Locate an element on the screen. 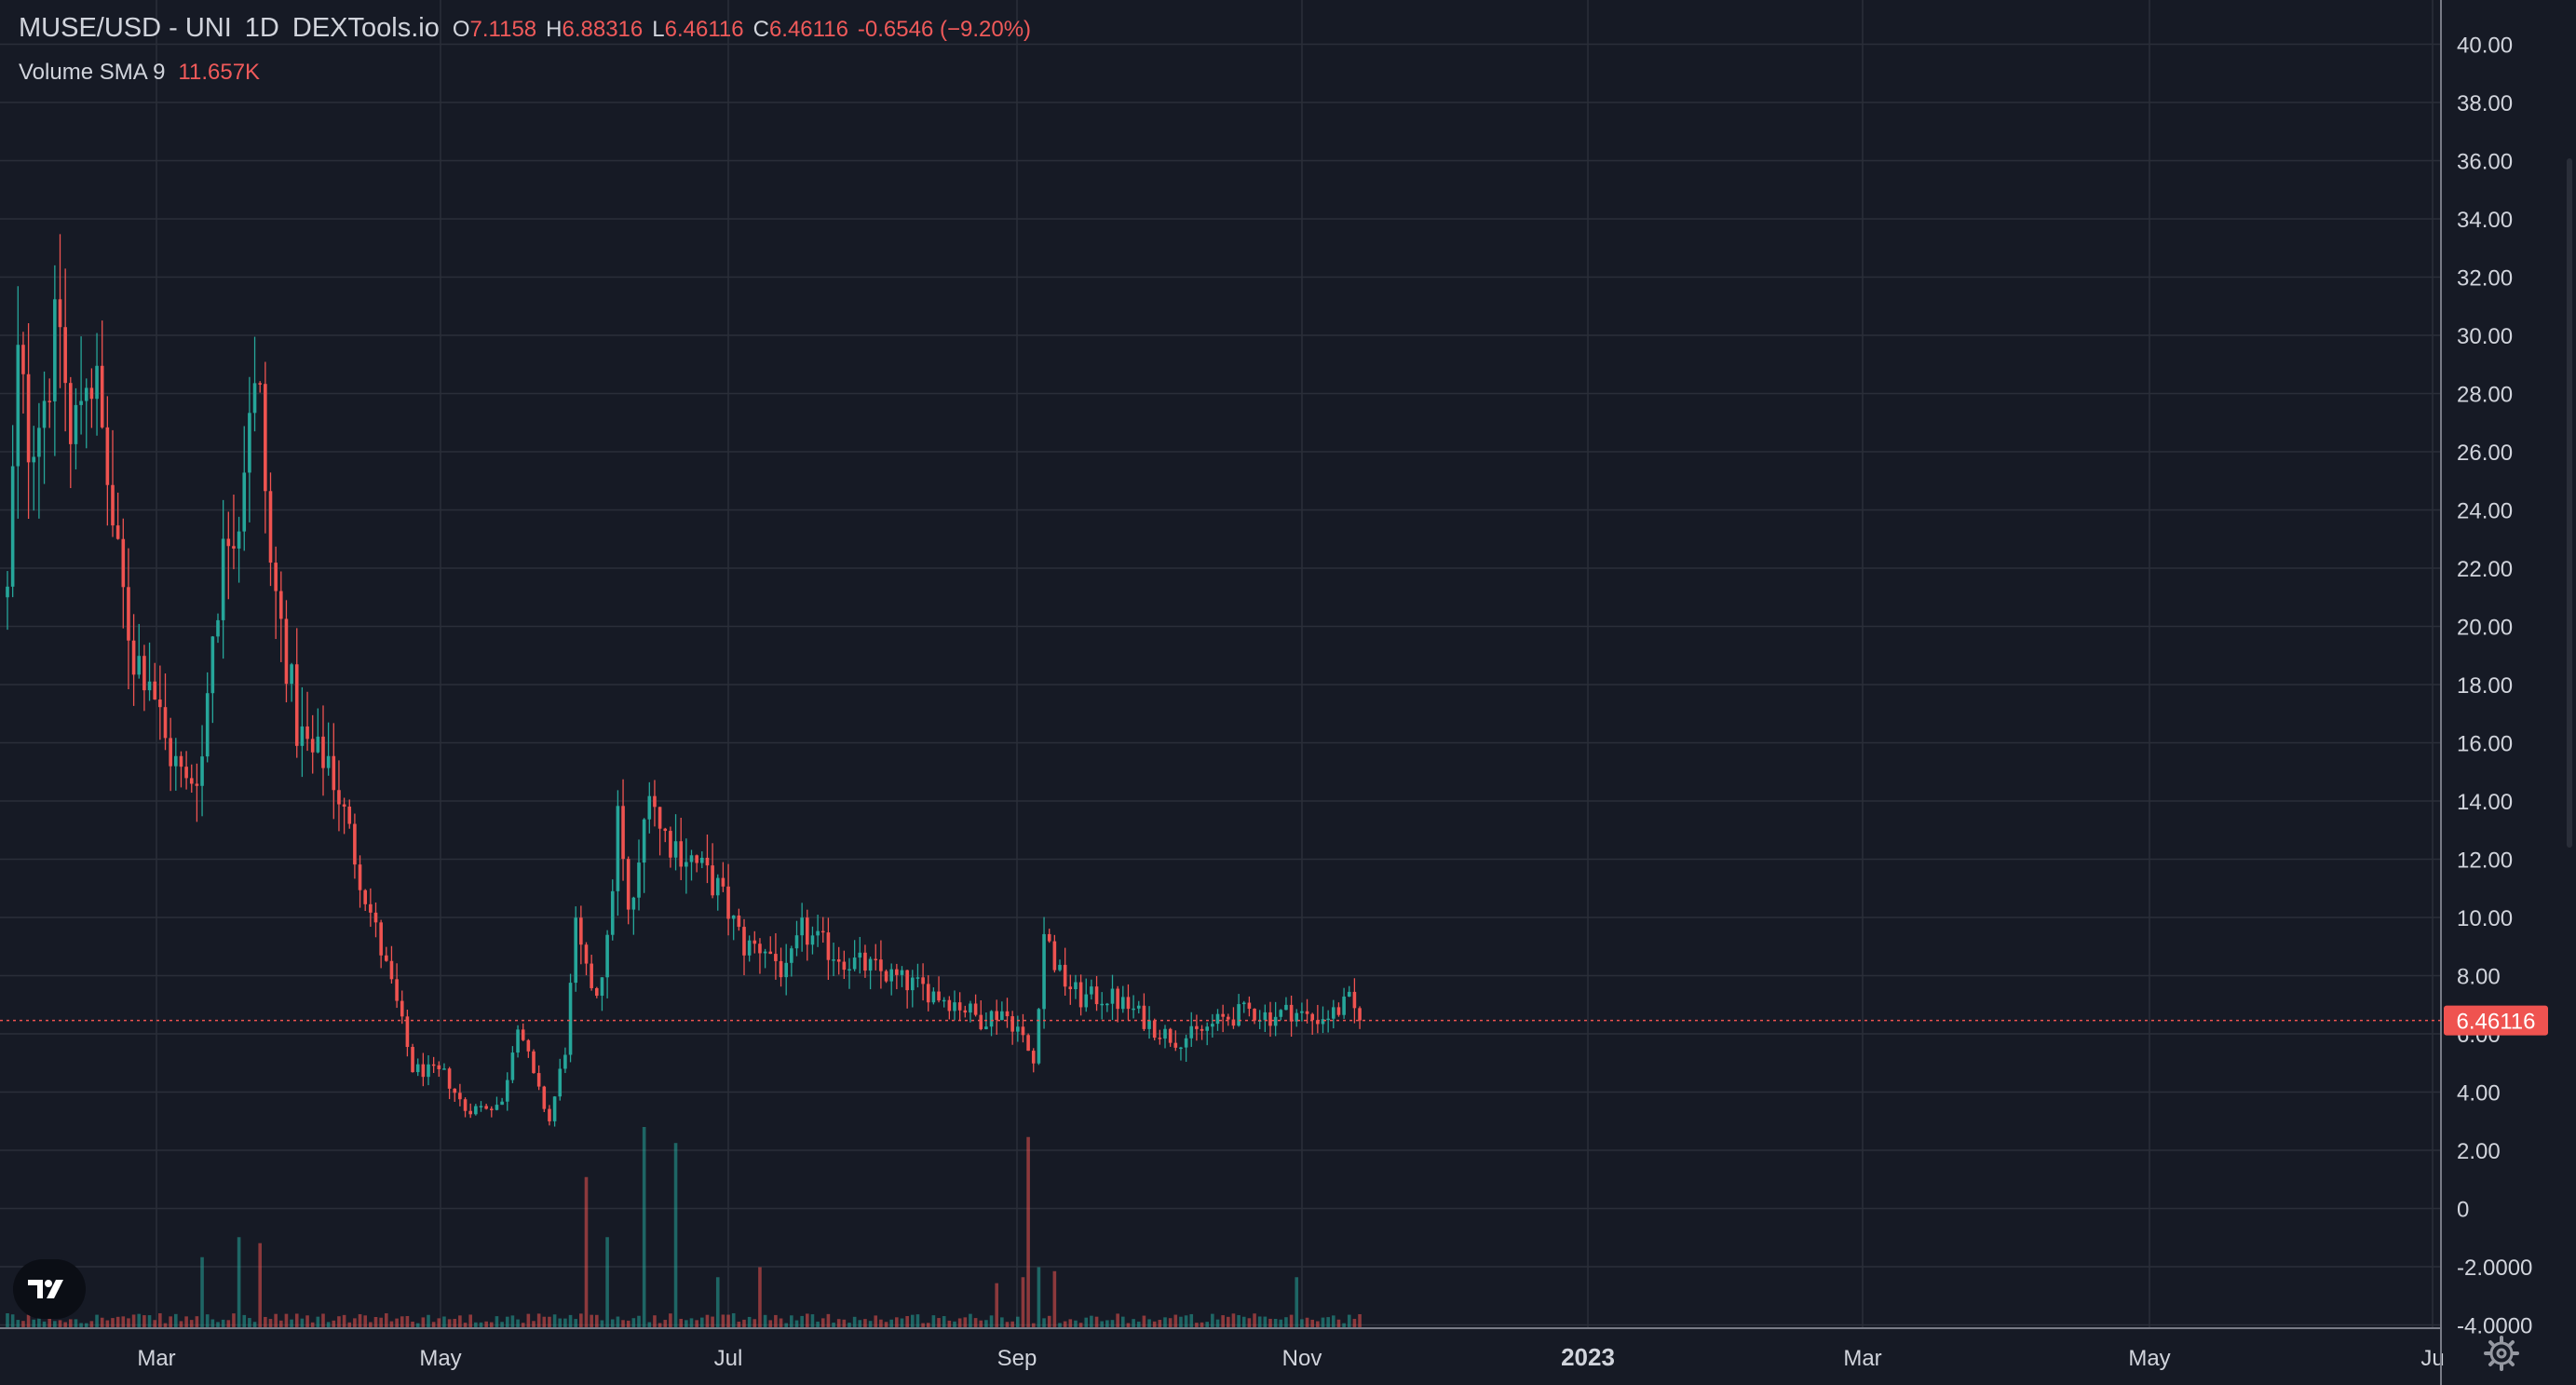 Image resolution: width=2576 pixels, height=1385 pixels. volume-layer is located at coordinates (684, 1227).